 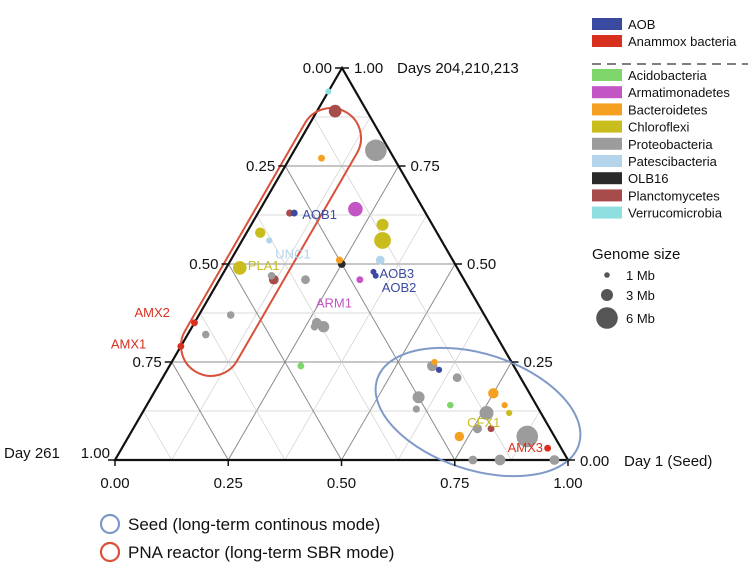 I want to click on point-label: UNC1, so click(x=292, y=253).